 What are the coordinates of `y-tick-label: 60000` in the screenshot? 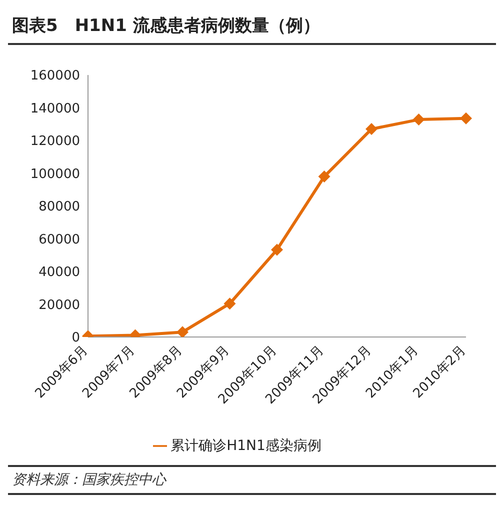 It's located at (59, 240).